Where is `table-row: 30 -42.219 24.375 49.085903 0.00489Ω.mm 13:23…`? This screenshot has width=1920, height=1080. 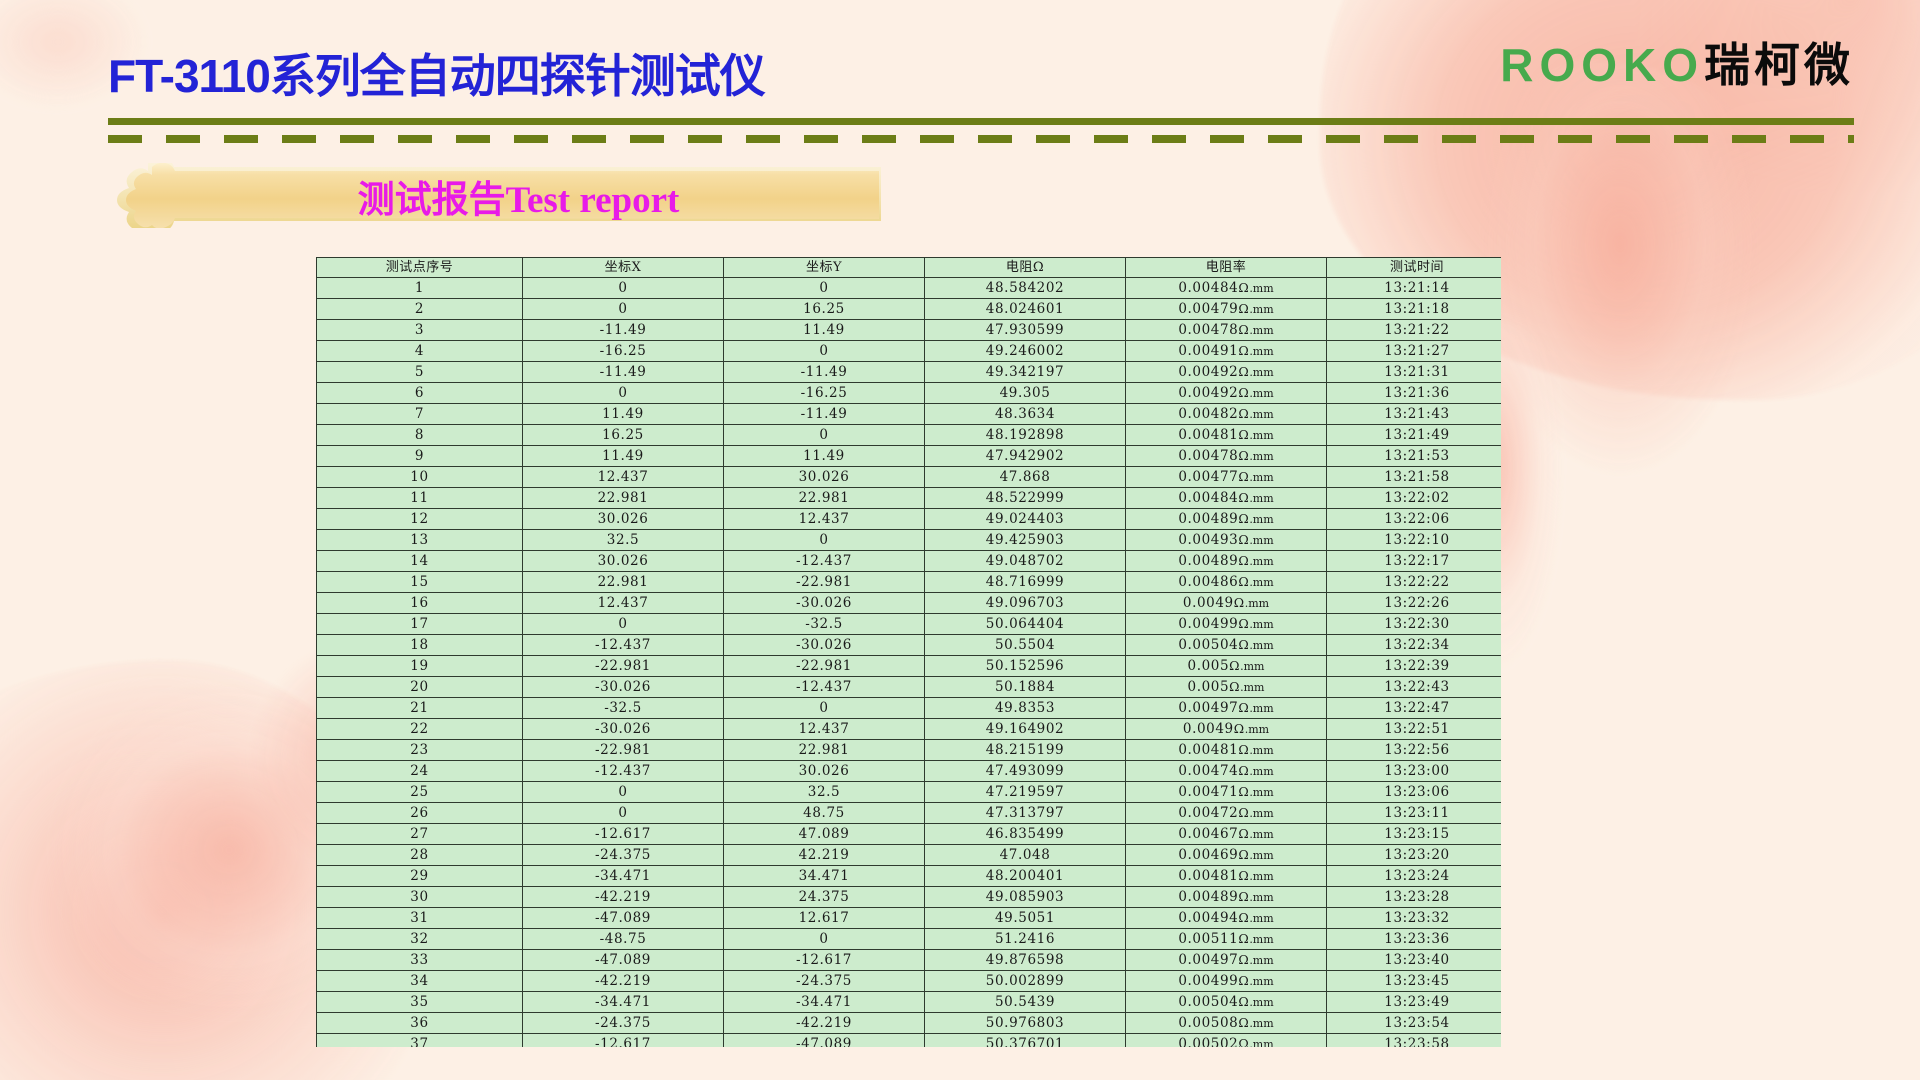
table-row: 30 -42.219 24.375 49.085903 0.00489Ω.mm 13:23… is located at coordinates (908, 897).